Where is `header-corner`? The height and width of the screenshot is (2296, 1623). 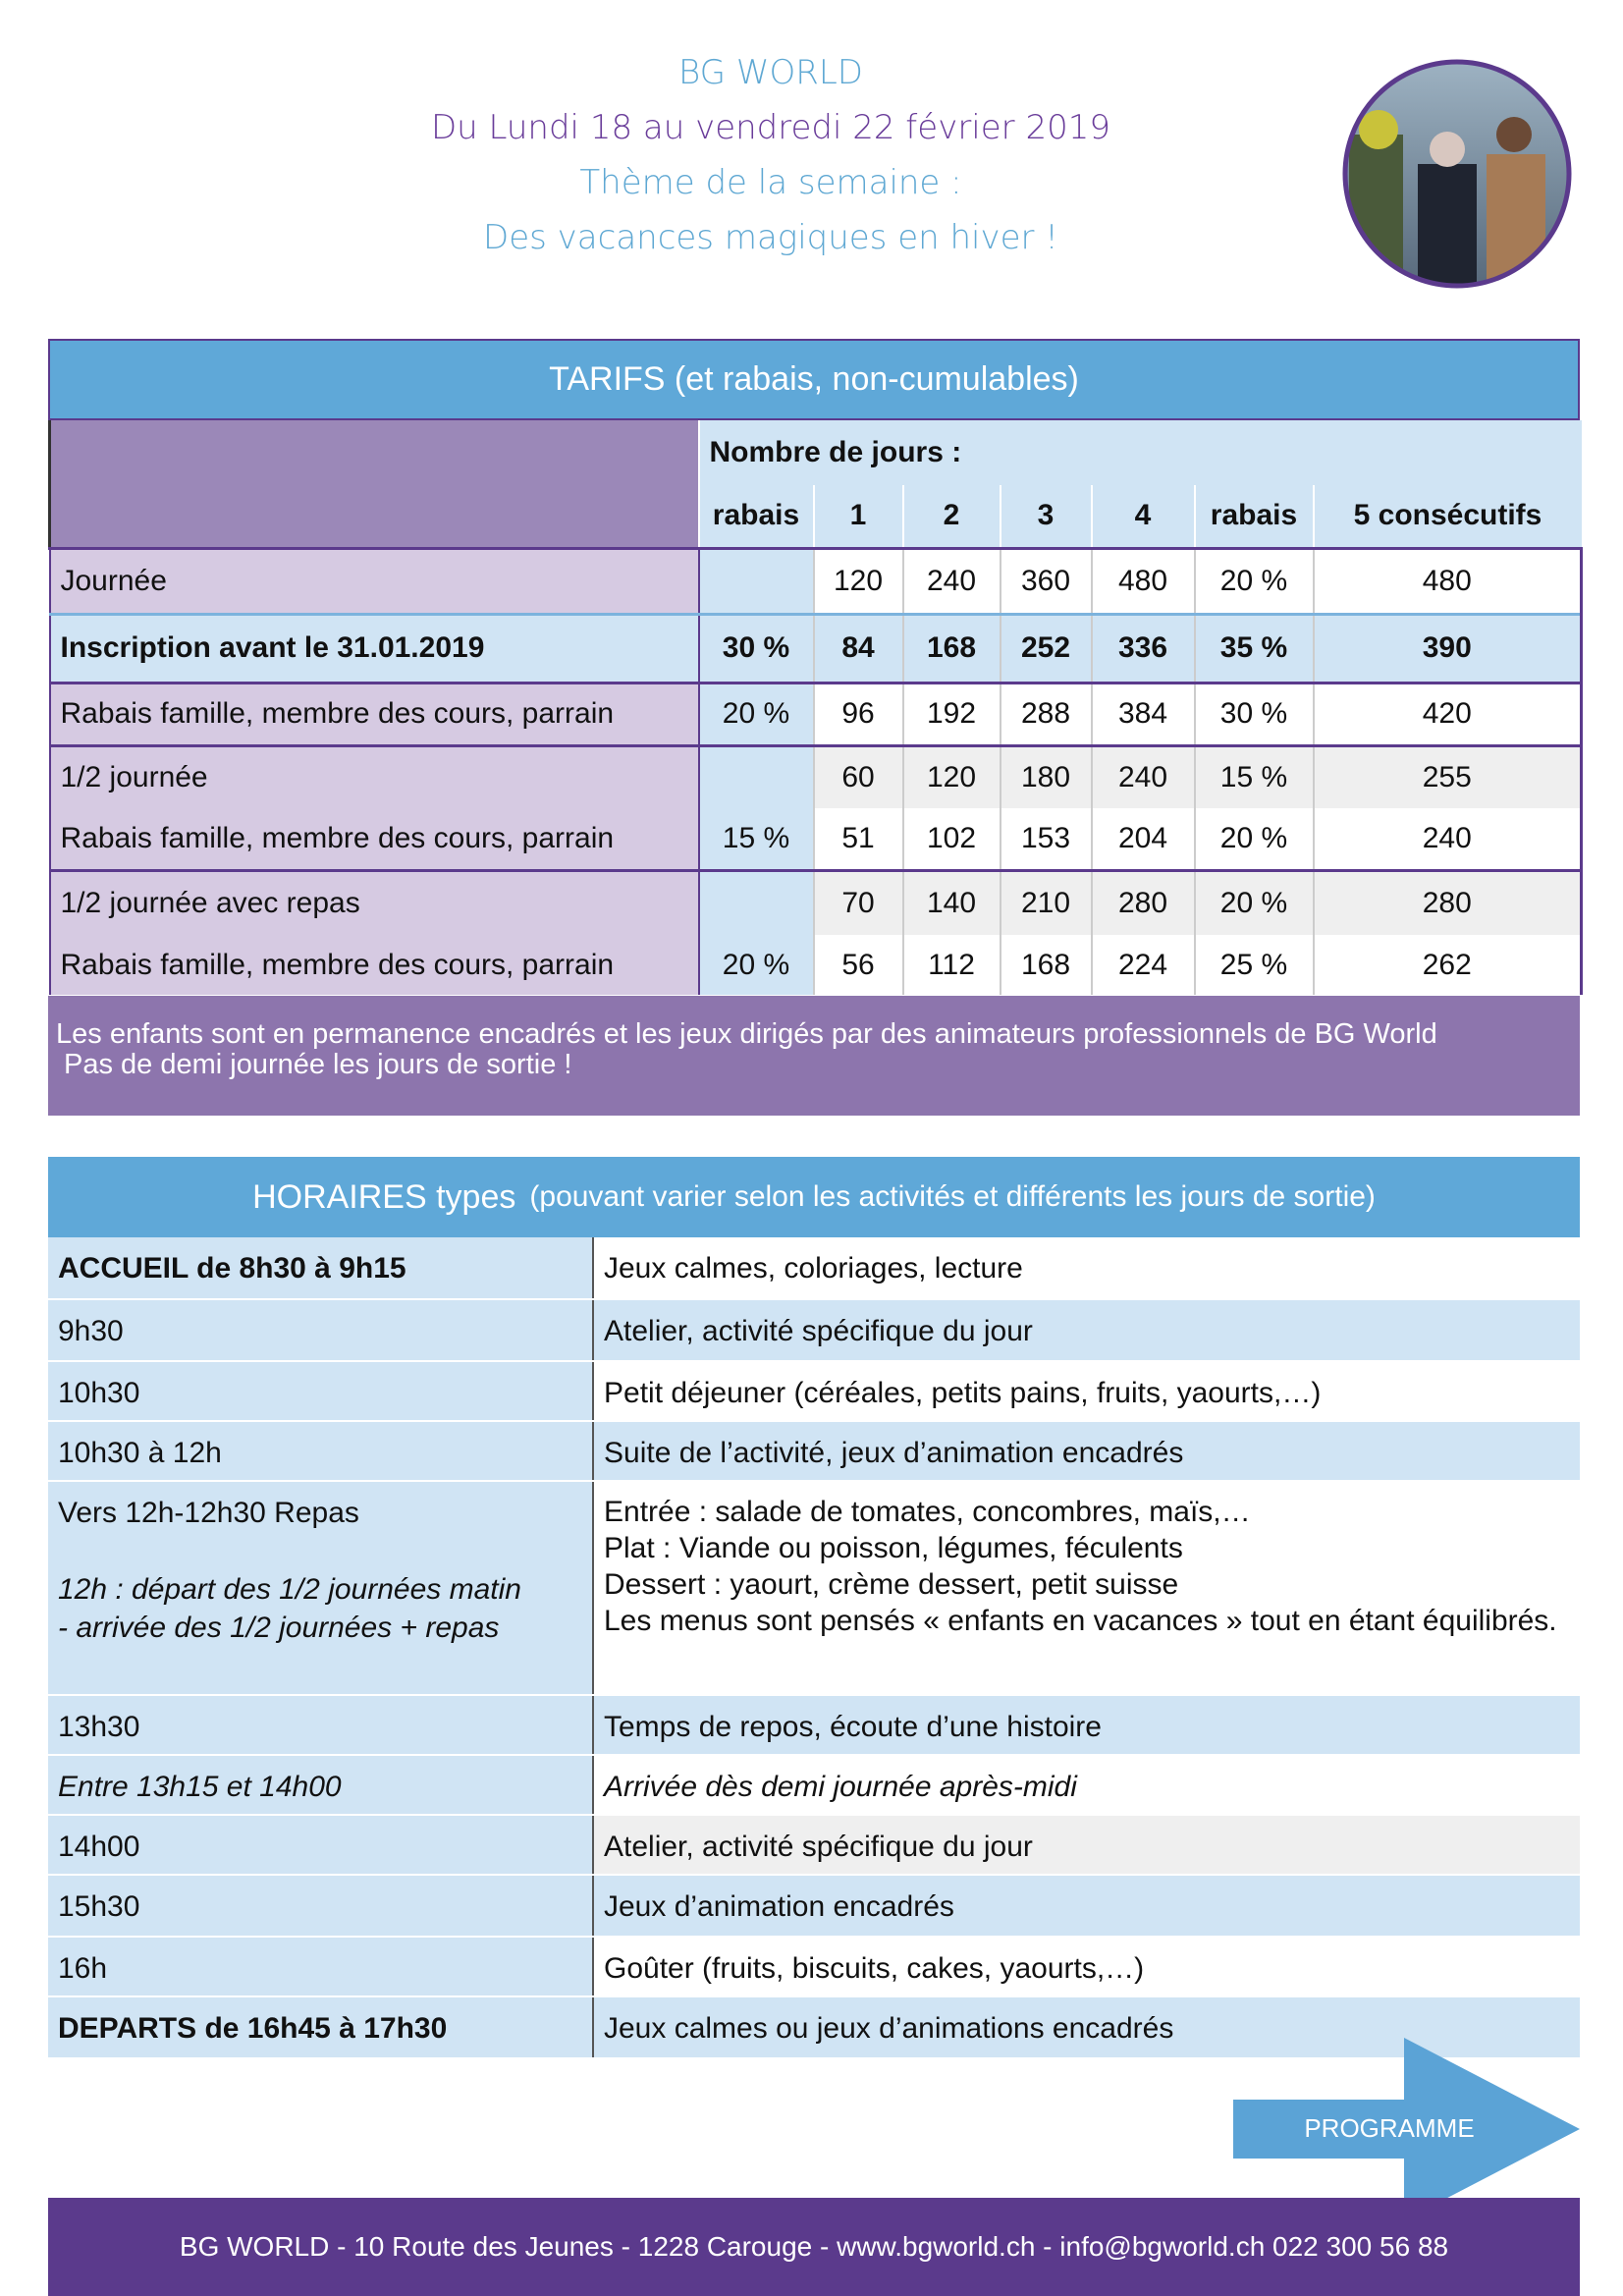
header-corner is located at coordinates (373, 485).